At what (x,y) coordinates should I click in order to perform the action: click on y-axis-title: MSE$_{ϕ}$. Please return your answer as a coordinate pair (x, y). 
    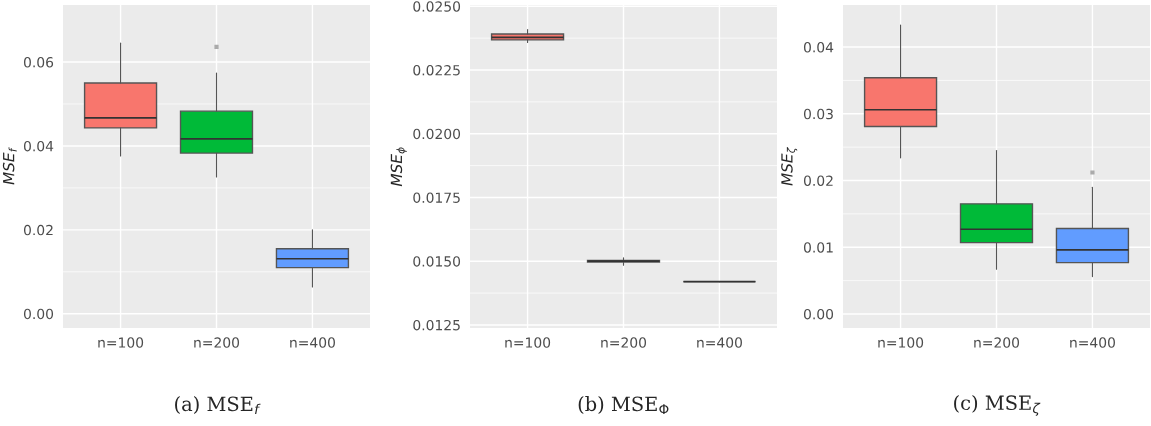
    Looking at the image, I should click on (398, 167).